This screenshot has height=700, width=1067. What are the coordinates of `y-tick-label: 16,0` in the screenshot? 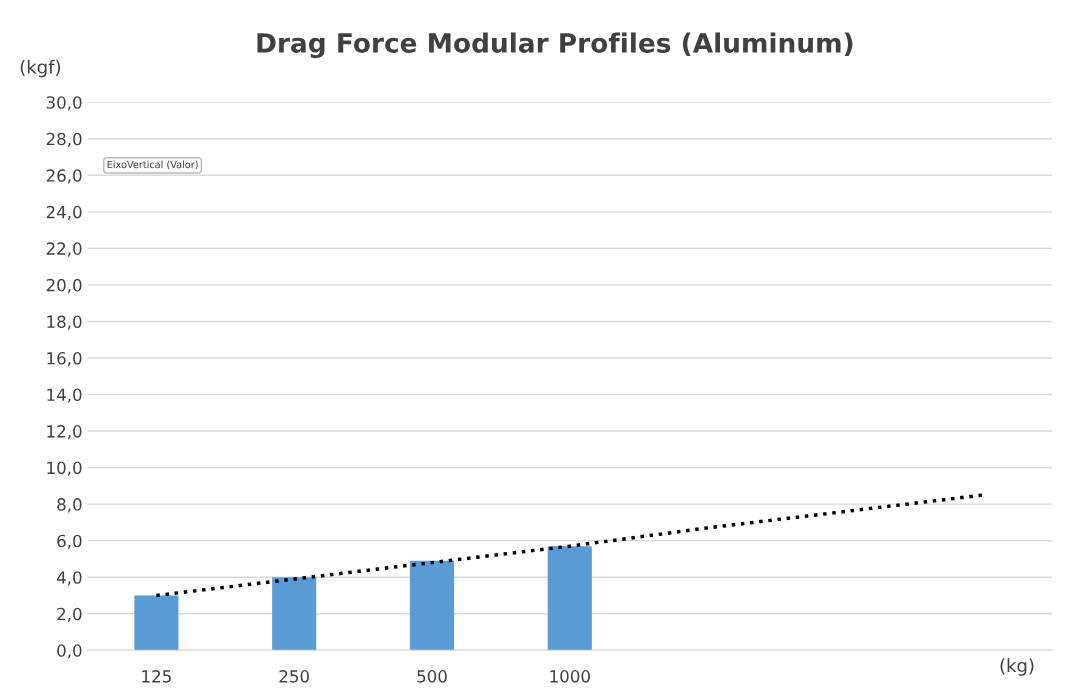 It's located at (64, 359).